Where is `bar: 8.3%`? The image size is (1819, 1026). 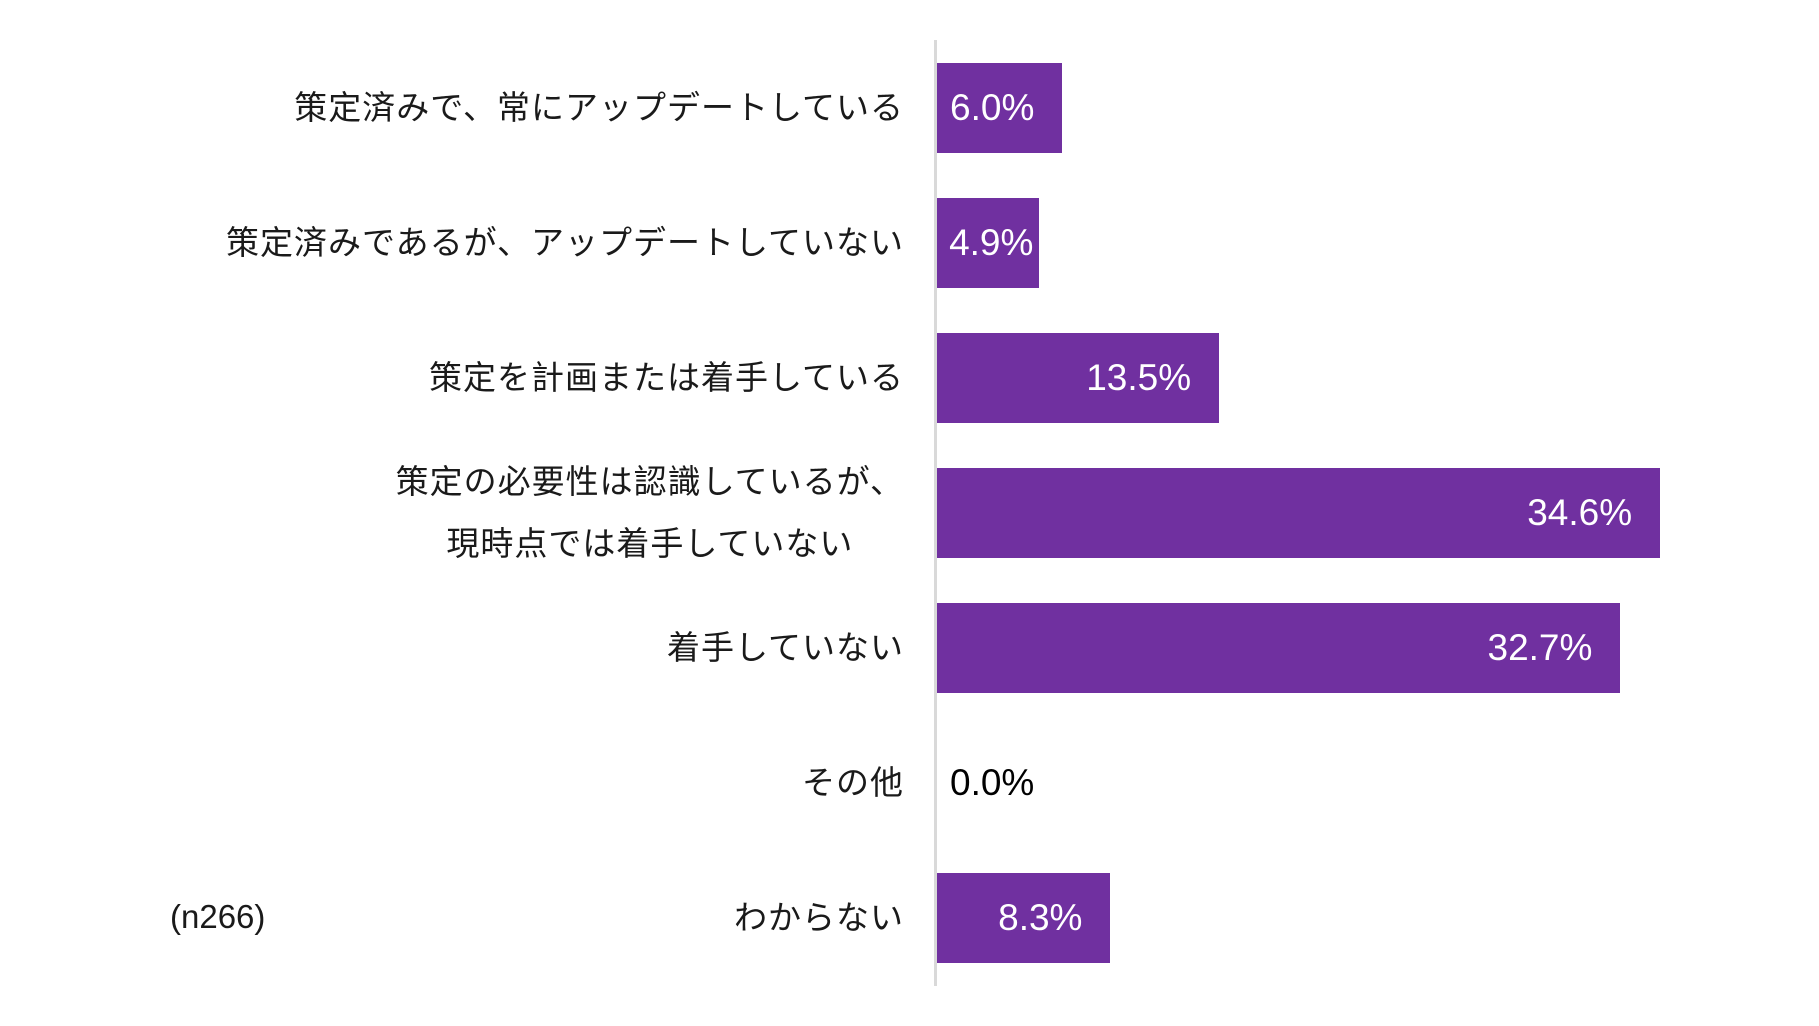 bar: 8.3% is located at coordinates (1024, 918).